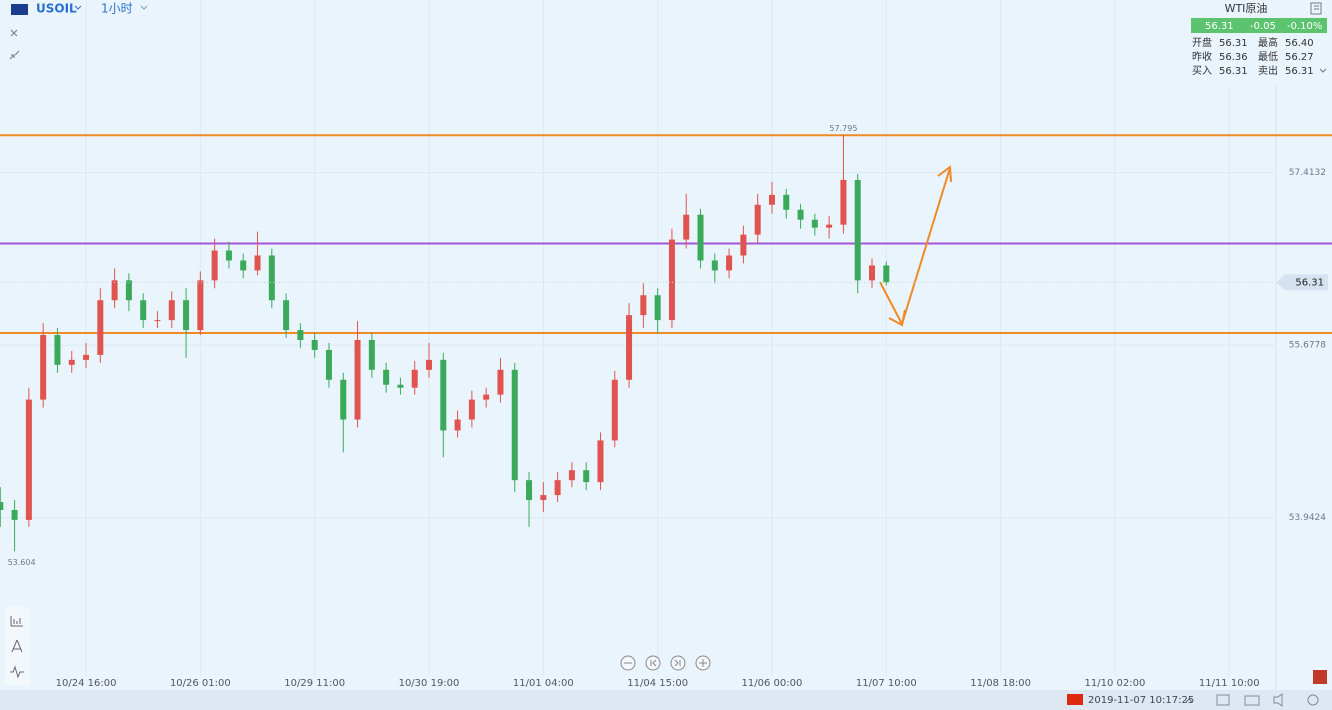 This screenshot has width=1332, height=710. Describe the element at coordinates (117, 9) in the screenshot. I see `interval: 1小时` at that location.